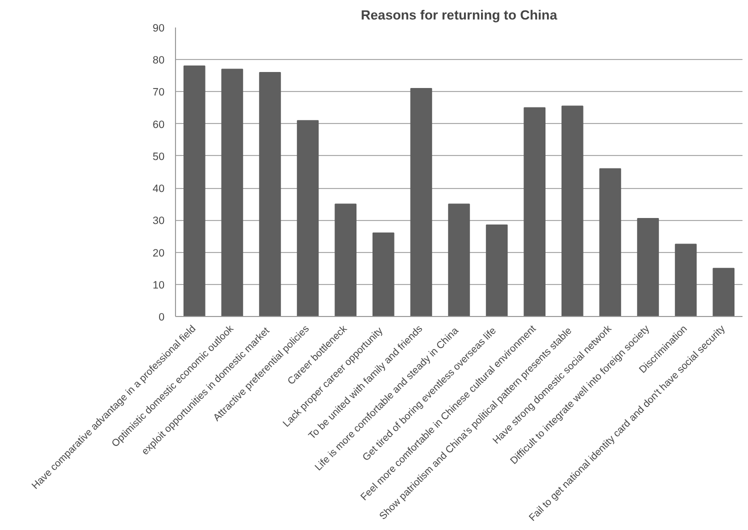 The width and height of the screenshot is (748, 530). Describe the element at coordinates (158, 189) in the screenshot. I see `y-tick-label: 40` at that location.